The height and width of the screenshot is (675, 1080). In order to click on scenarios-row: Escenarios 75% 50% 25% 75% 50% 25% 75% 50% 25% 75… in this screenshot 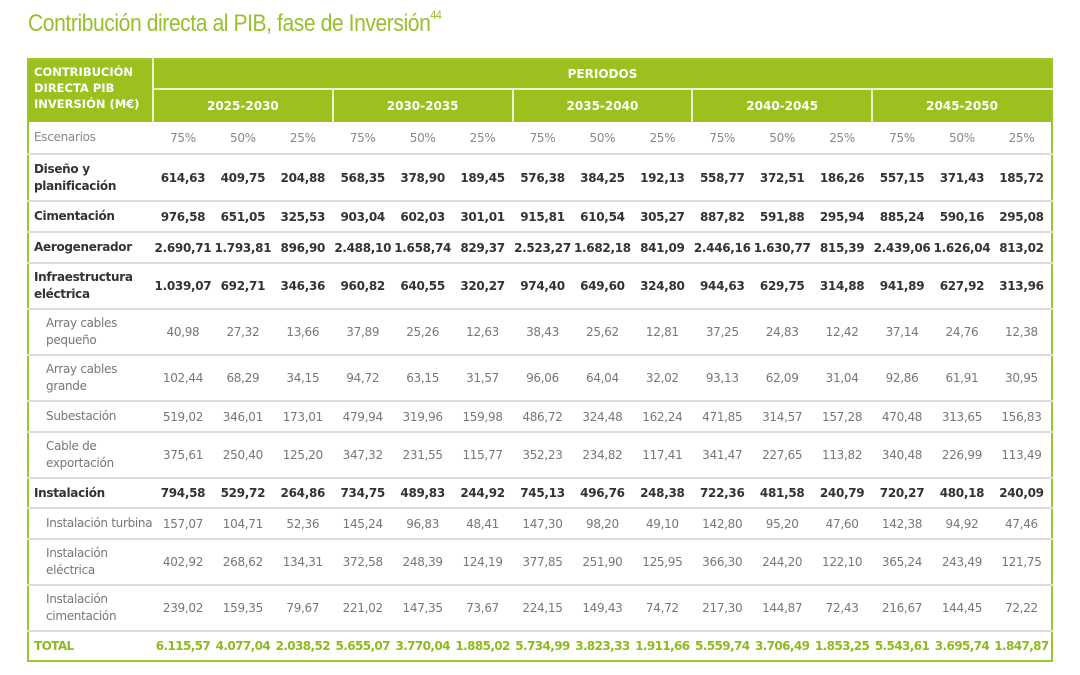, I will do `click(540, 138)`.